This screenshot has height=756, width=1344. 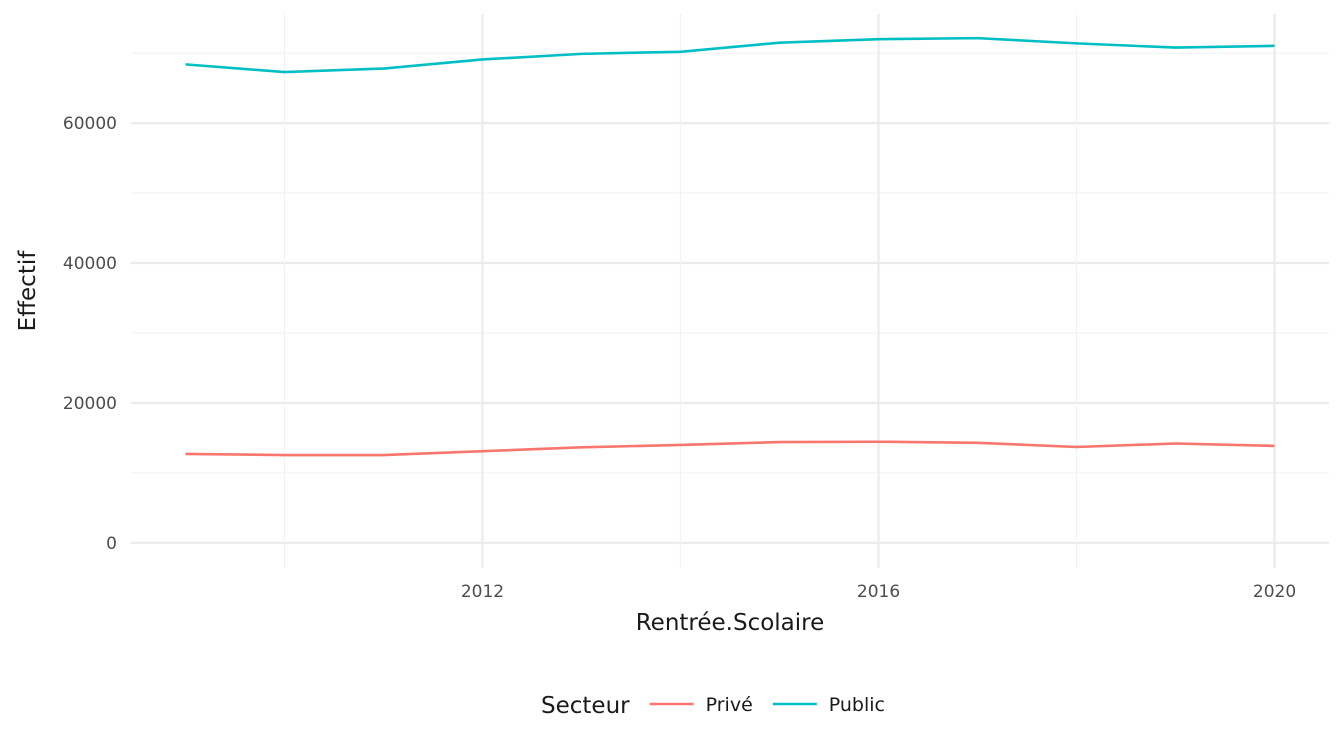 I want to click on x-tick-label: 2016, so click(x=878, y=592).